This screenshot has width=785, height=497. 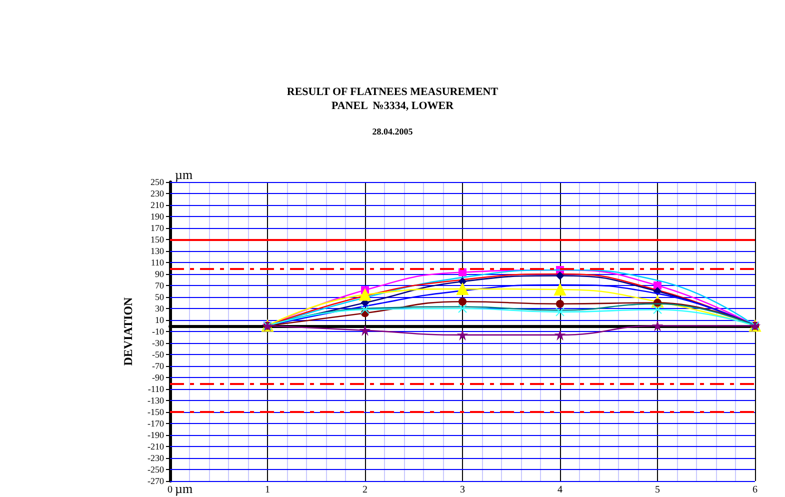 What do you see at coordinates (159, 320) in the screenshot?
I see `y-tick-label: 10` at bounding box center [159, 320].